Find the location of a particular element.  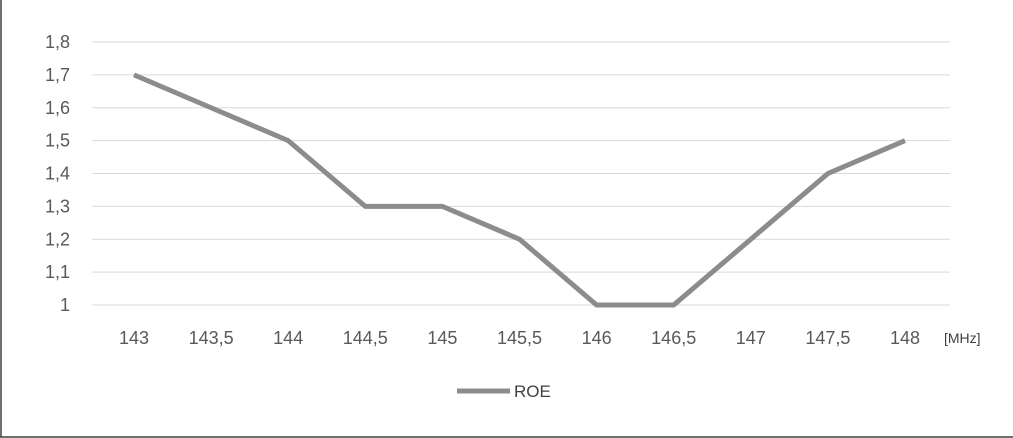

y-tick-label-2: 1,2 is located at coordinates (57, 239).